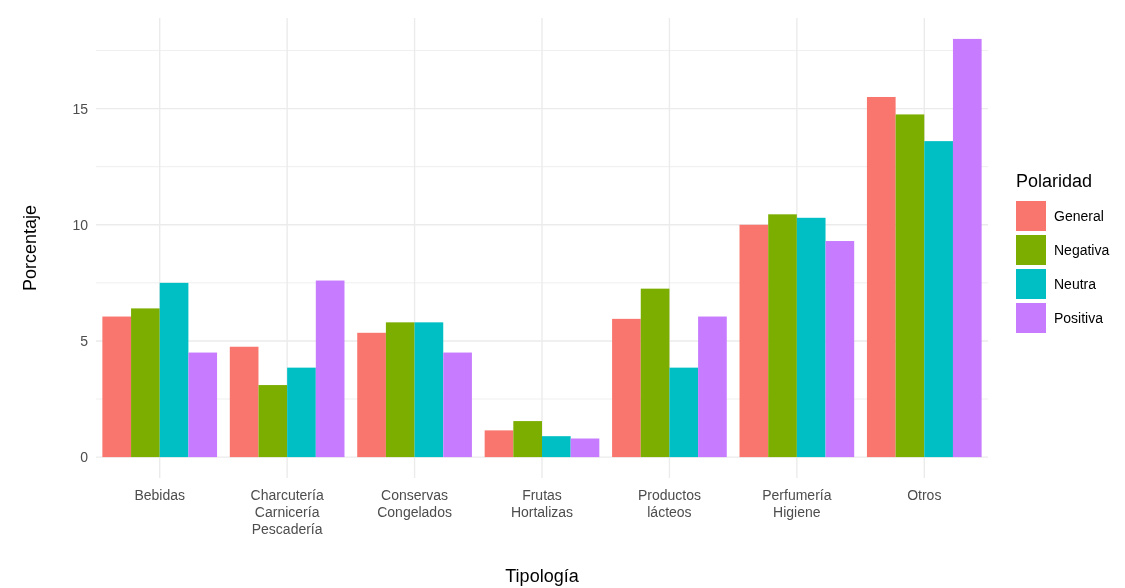  Describe the element at coordinates (80, 108) in the screenshot. I see `y-tick-label: 15` at that location.